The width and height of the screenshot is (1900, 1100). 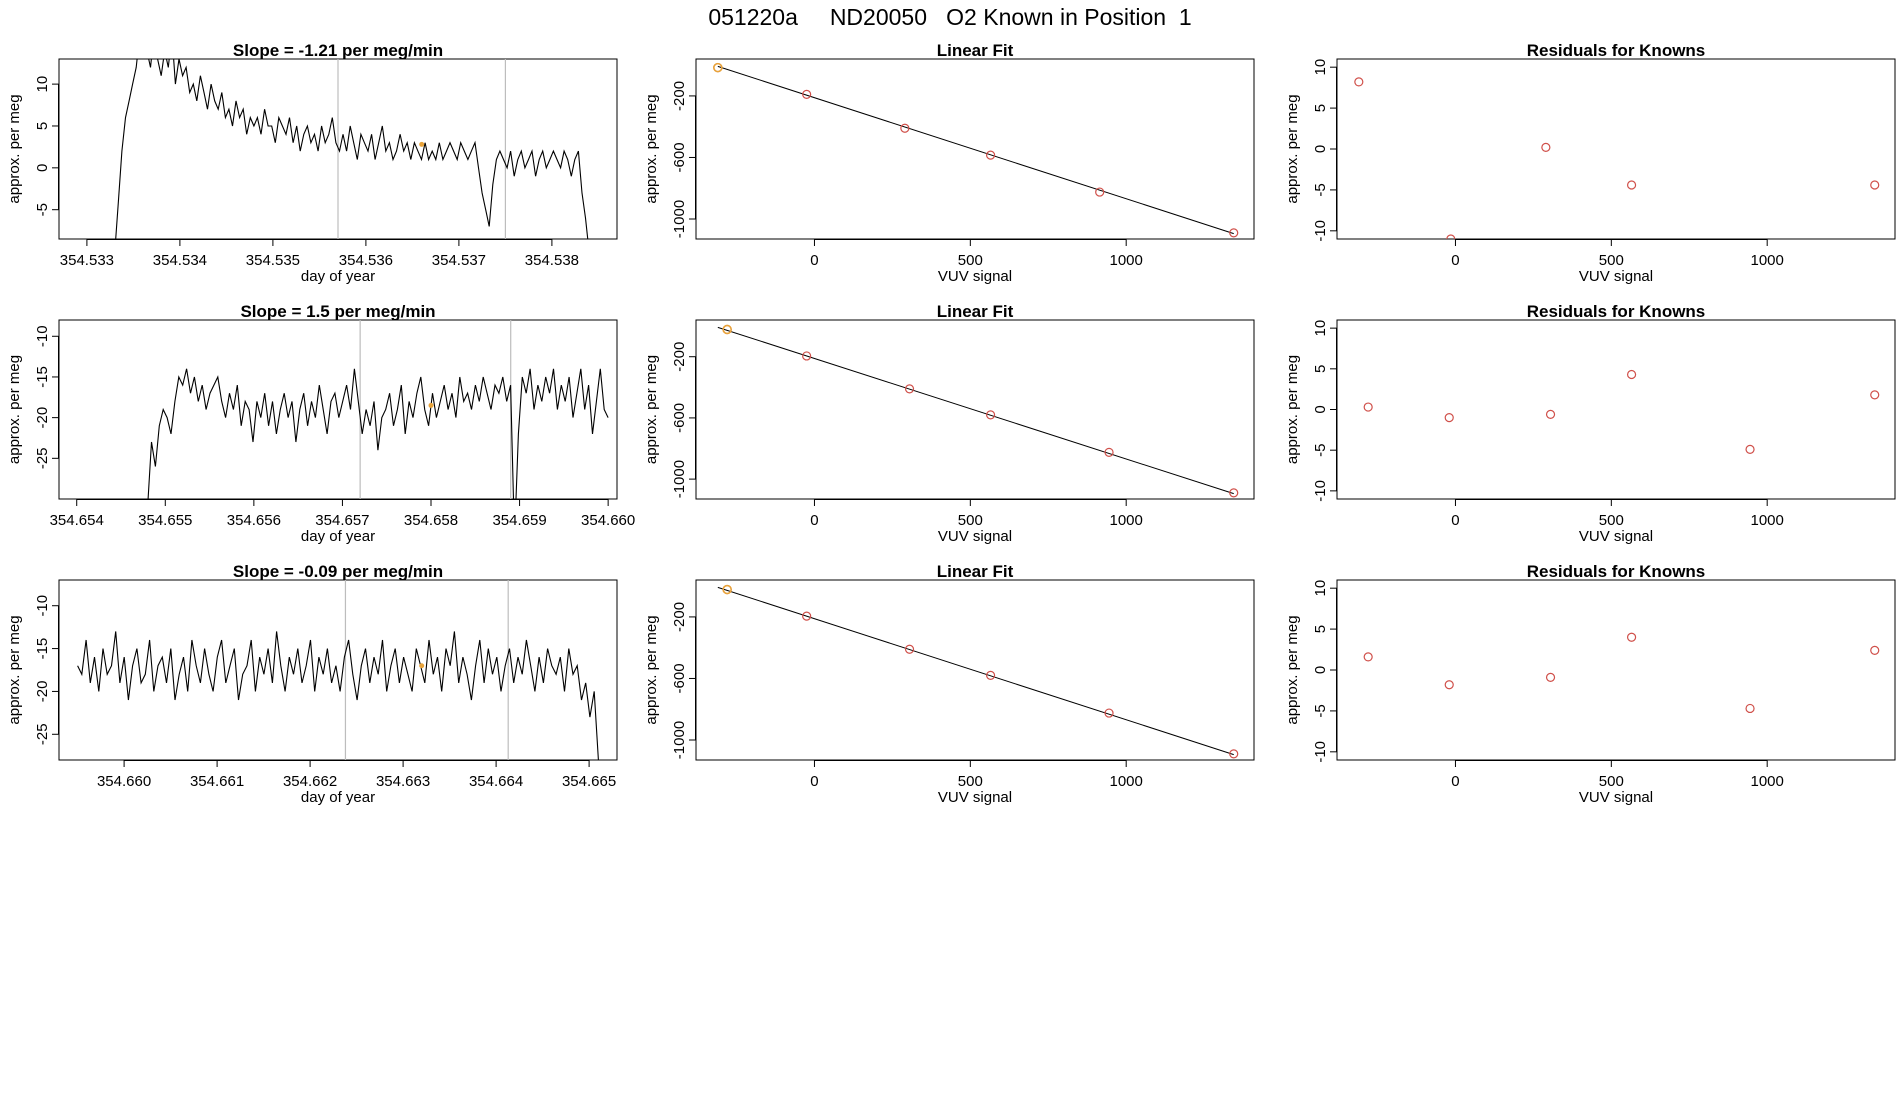 What do you see at coordinates (975, 311) in the screenshot?
I see `chart-title: Linear Fit` at bounding box center [975, 311].